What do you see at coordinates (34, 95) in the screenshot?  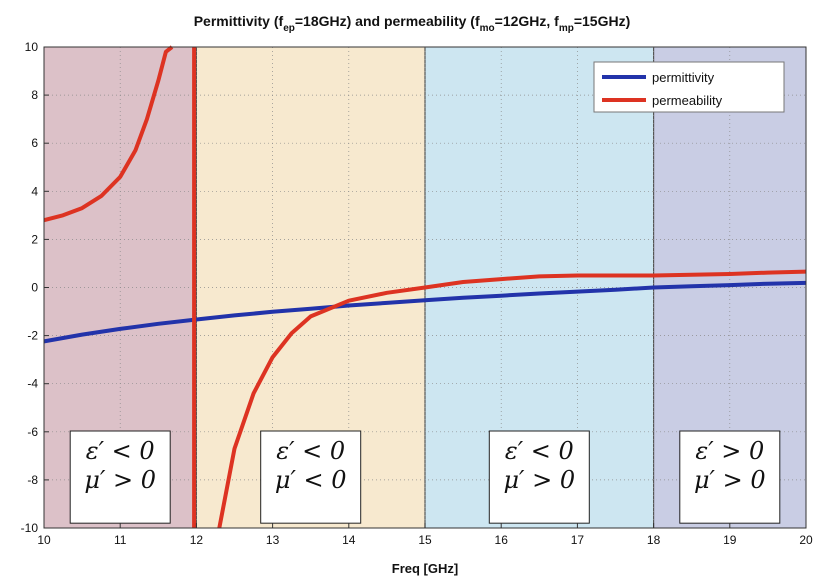 I see `y-tick-label: 8` at bounding box center [34, 95].